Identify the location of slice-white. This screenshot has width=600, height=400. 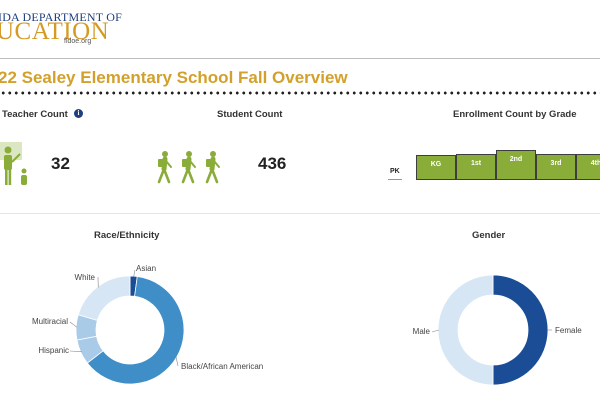
(104, 298).